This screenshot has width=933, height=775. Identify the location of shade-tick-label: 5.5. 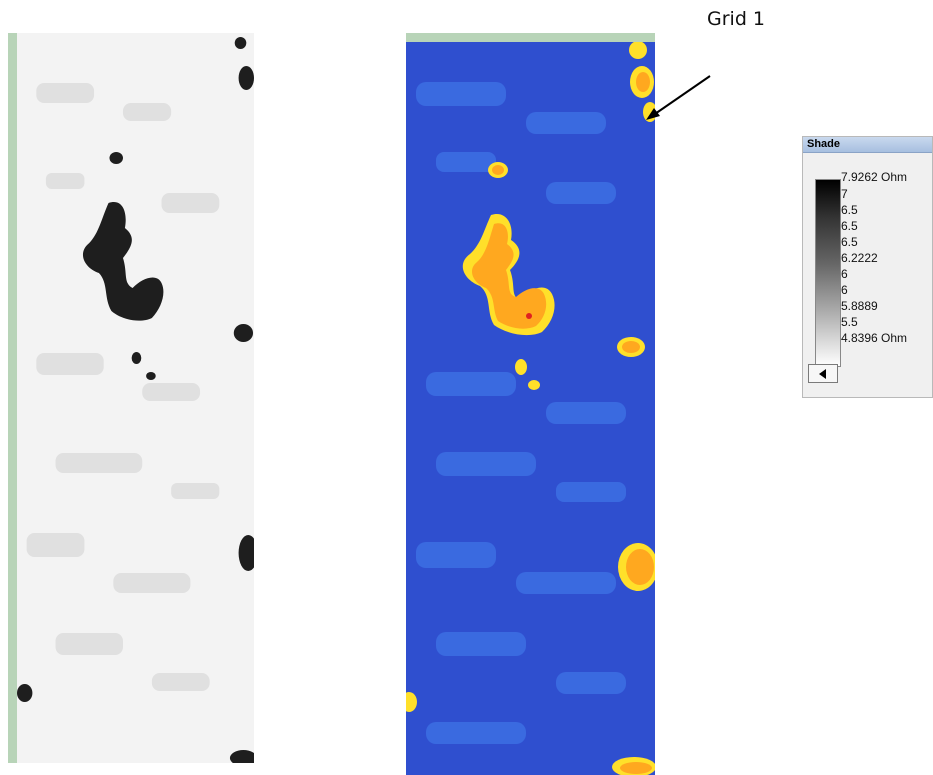
(849, 322).